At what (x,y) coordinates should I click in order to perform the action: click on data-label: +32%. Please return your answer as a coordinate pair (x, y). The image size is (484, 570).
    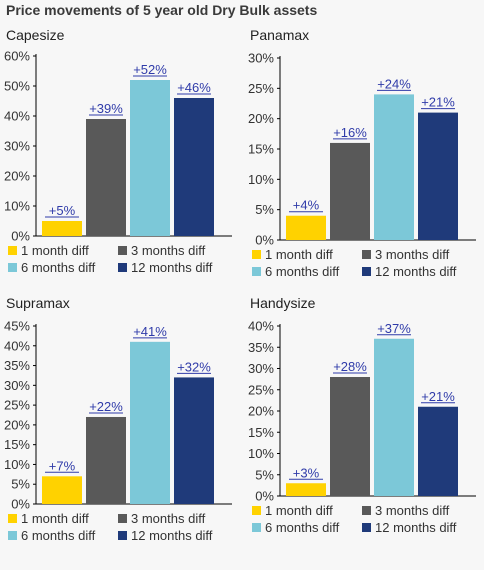
    Looking at the image, I should click on (194, 366).